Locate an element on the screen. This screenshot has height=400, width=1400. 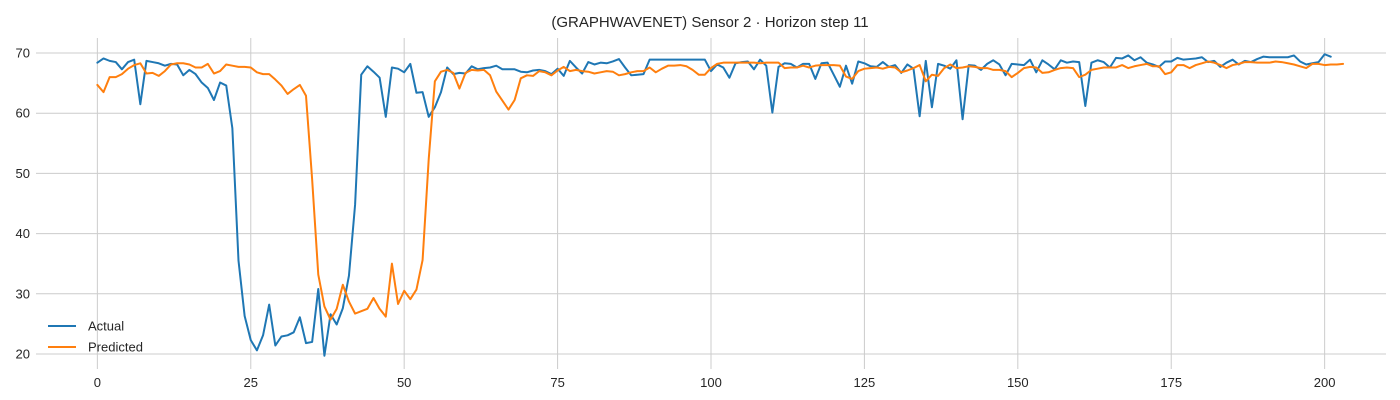
y-tick-label: 70 is located at coordinates (23, 53).